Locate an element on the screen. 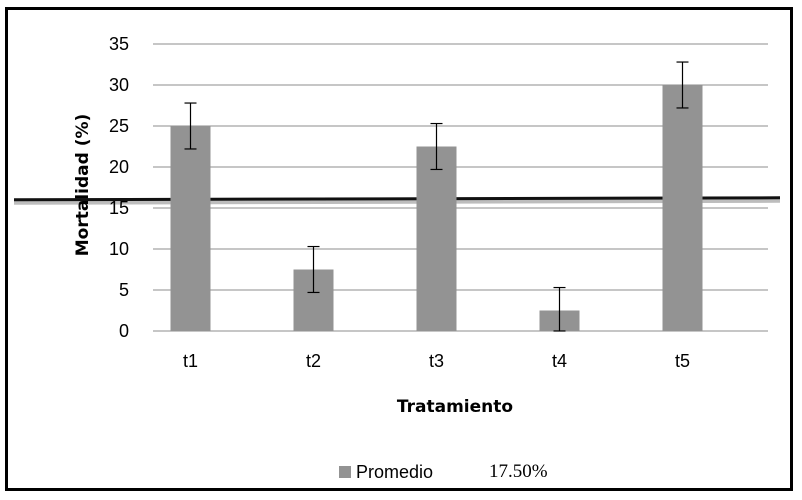 Image resolution: width=802 pixels, height=500 pixels. legend-label: Promedio is located at coordinates (394, 472).